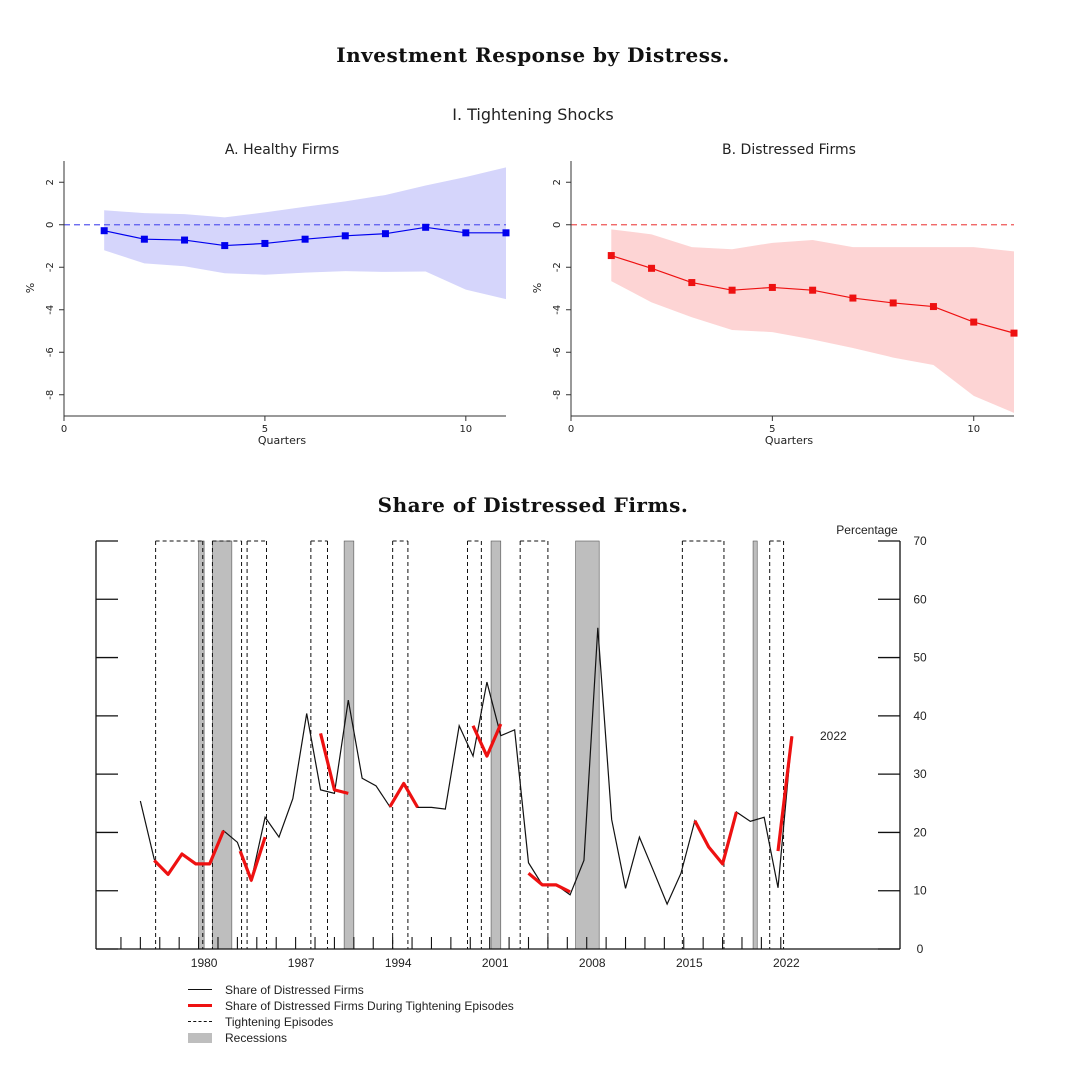 The width and height of the screenshot is (1066, 1076). Describe the element at coordinates (256, 1038) in the screenshot. I see `legend-label: Recessions` at that location.